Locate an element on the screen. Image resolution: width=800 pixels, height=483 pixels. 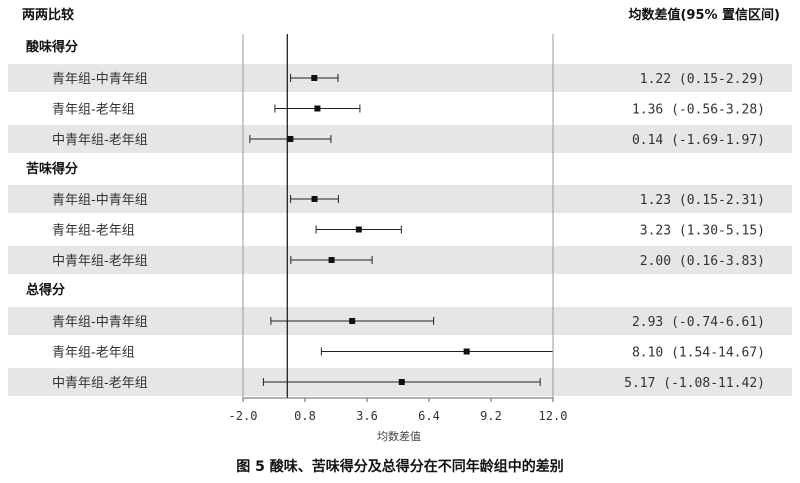
x-tick-label: 9.2 is located at coordinates (491, 416).